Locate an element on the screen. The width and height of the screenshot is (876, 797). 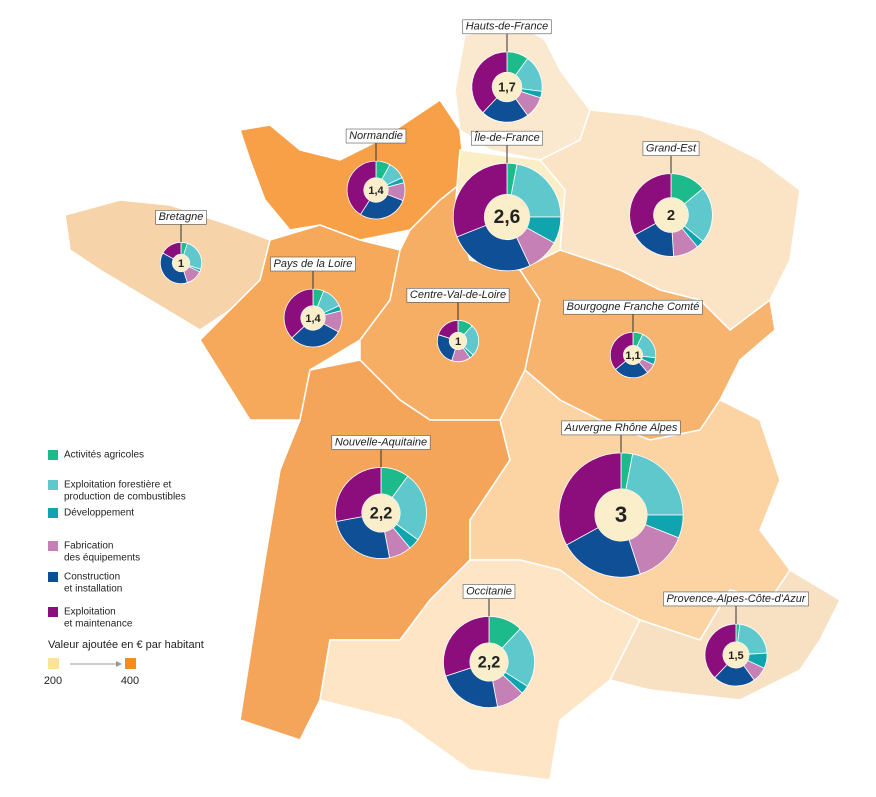
legend-label: et maintenance is located at coordinates (98, 624).